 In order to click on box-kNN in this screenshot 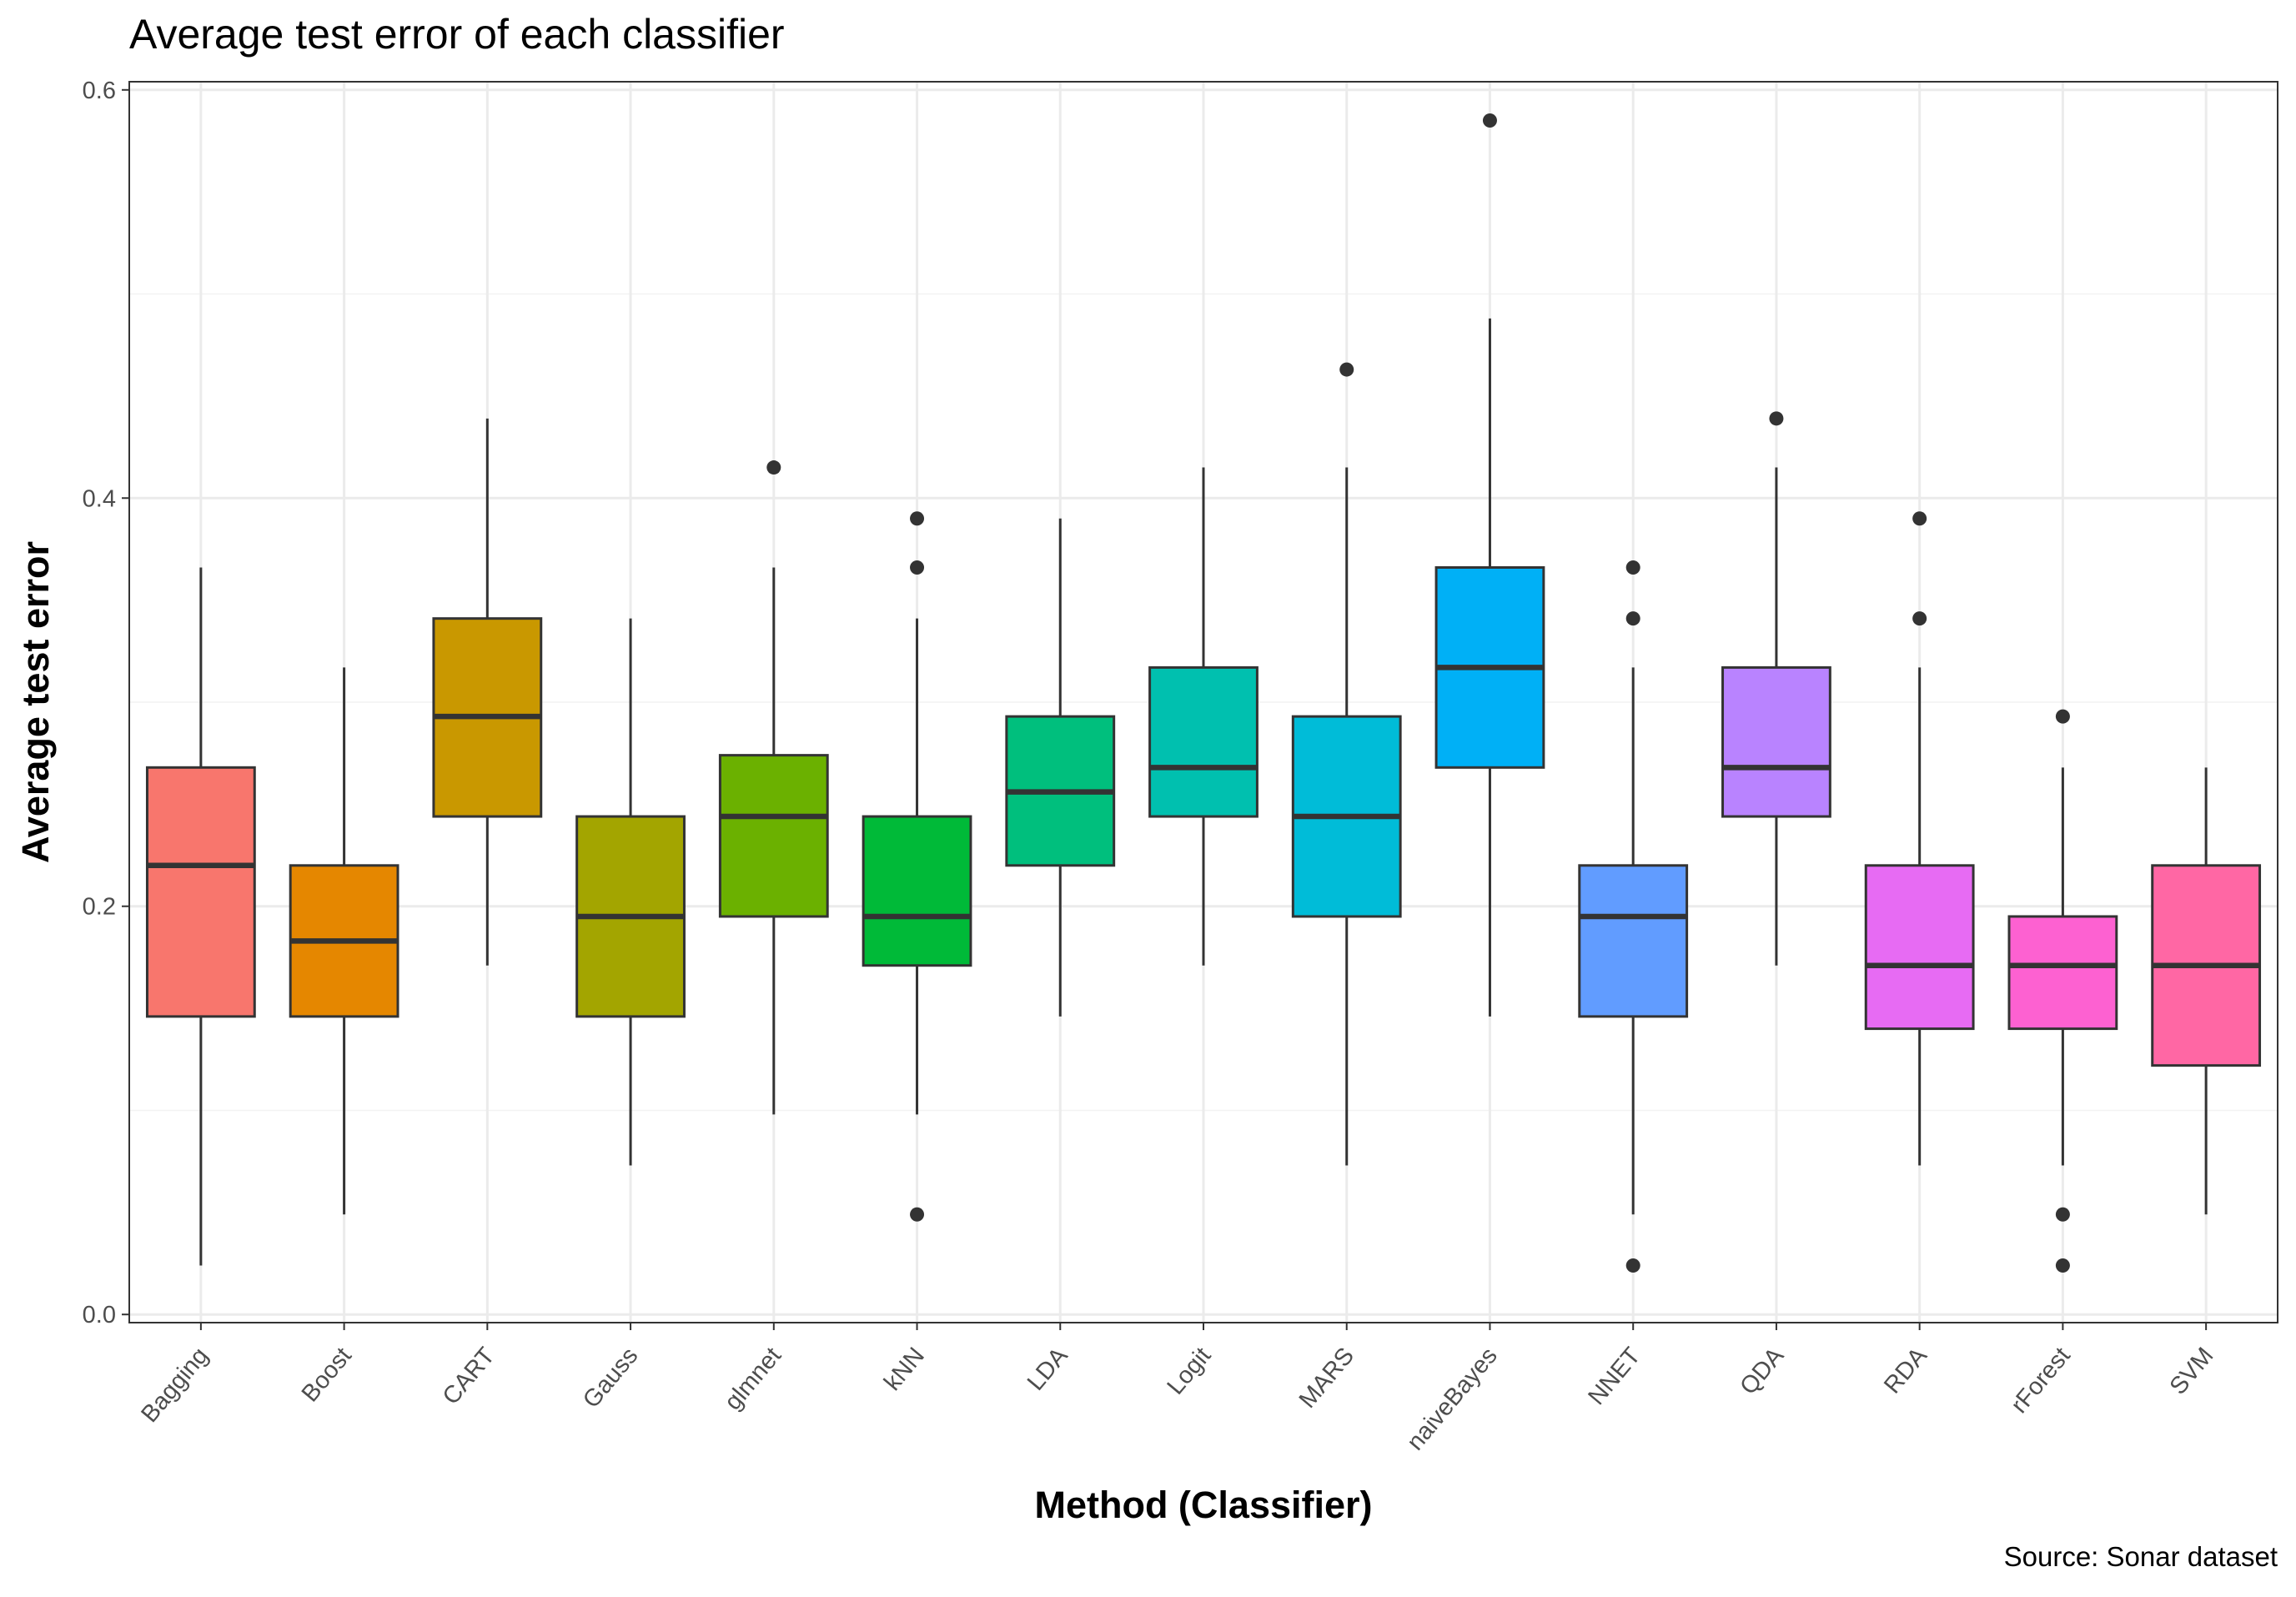, I will do `click(917, 867)`.